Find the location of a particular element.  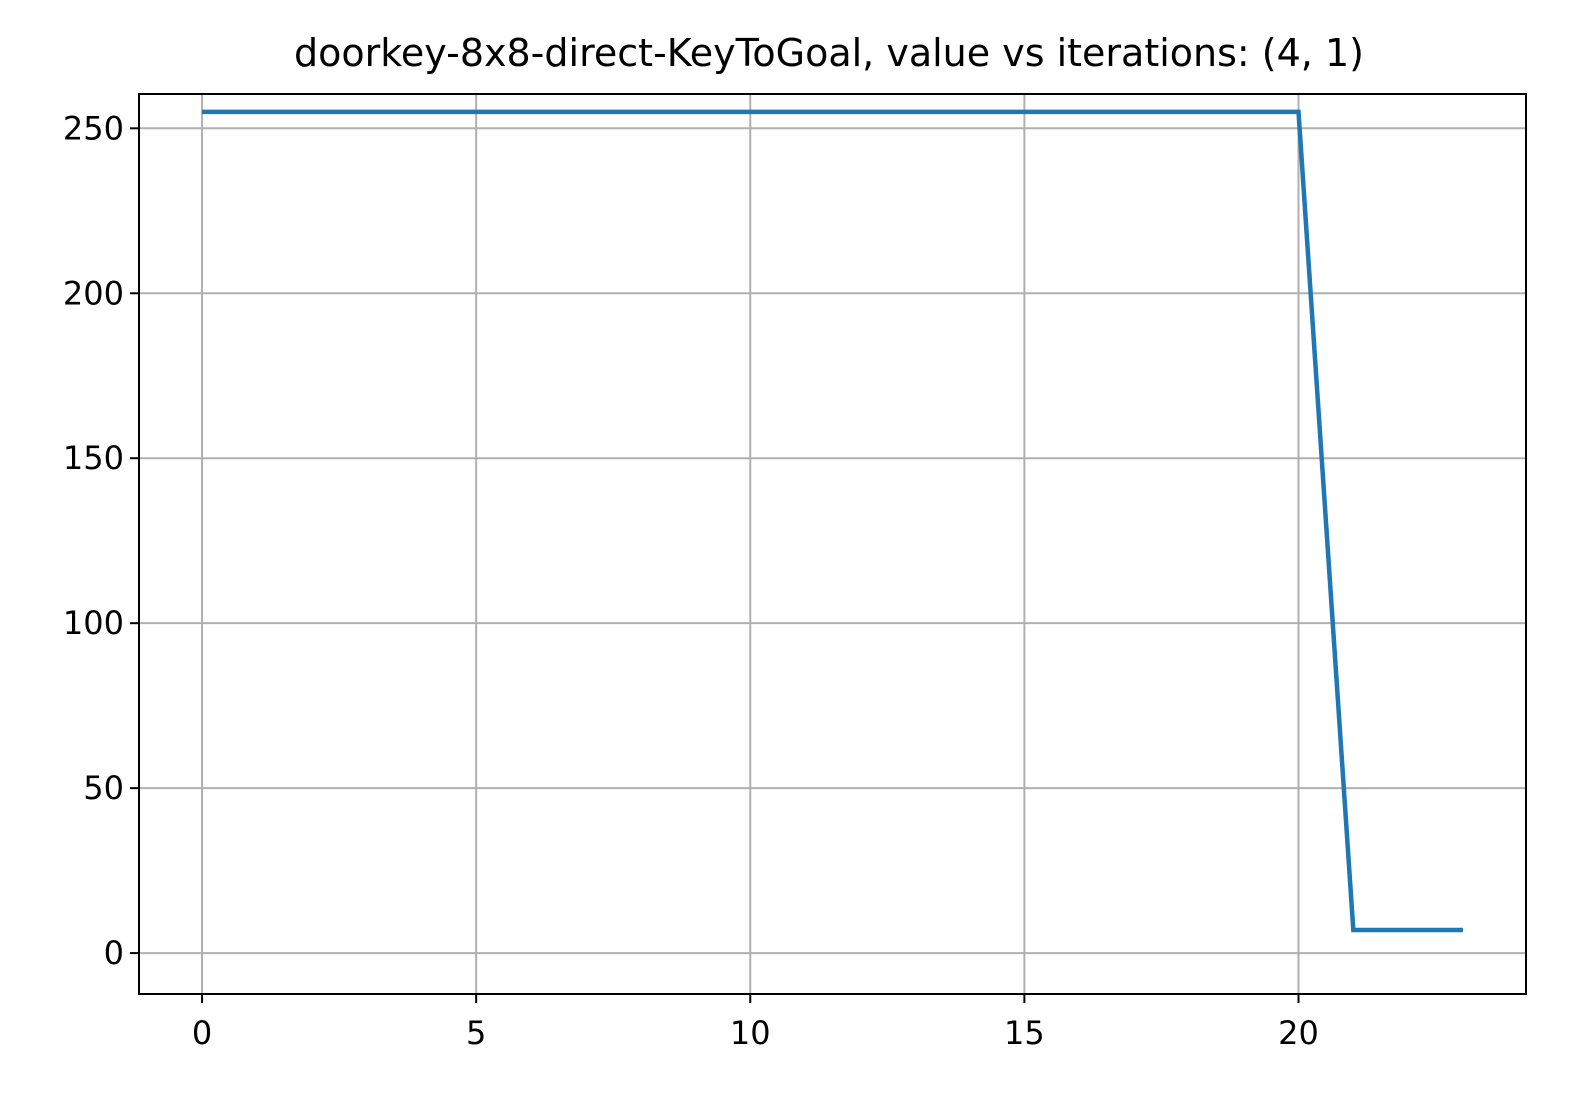

y-tick-label: 250 is located at coordinates (93, 128).